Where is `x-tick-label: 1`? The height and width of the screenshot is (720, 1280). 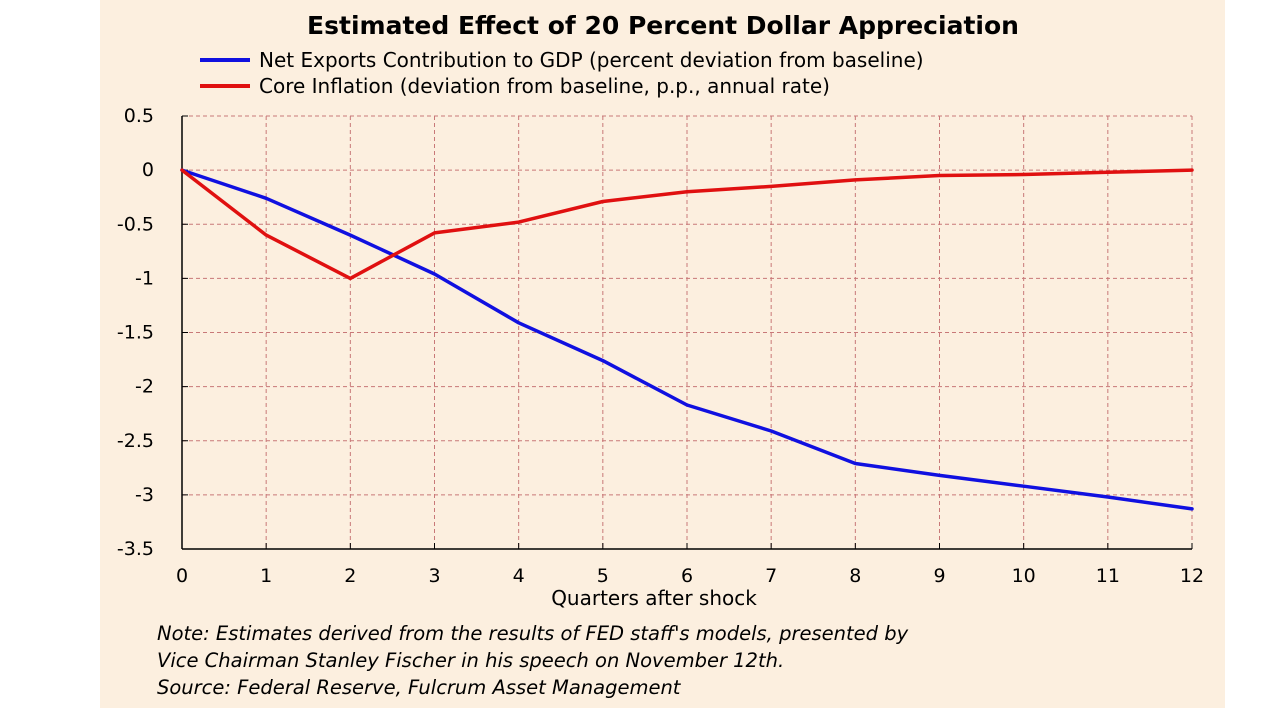
x-tick-label: 1 is located at coordinates (266, 576).